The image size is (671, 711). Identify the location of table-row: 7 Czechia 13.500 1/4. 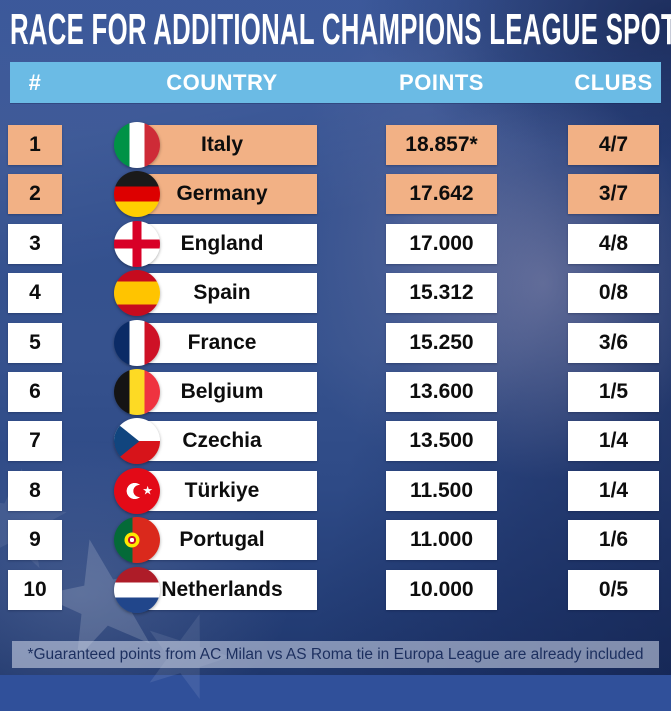
(335, 441).